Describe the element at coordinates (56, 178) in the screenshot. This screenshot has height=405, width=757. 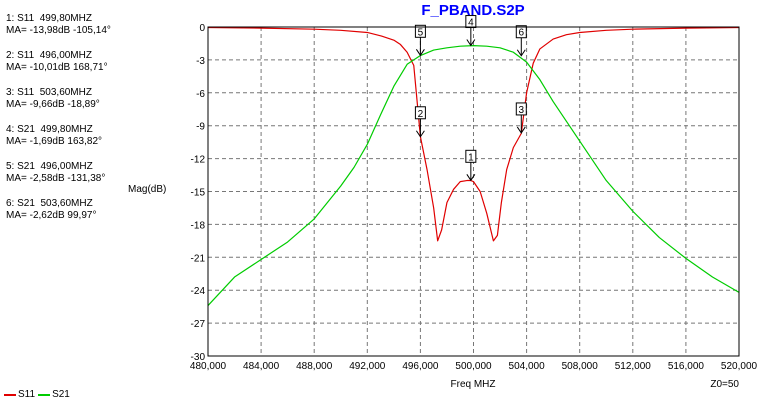
I see `marker-readout-value: MA= -2,58dB -131,38°` at that location.